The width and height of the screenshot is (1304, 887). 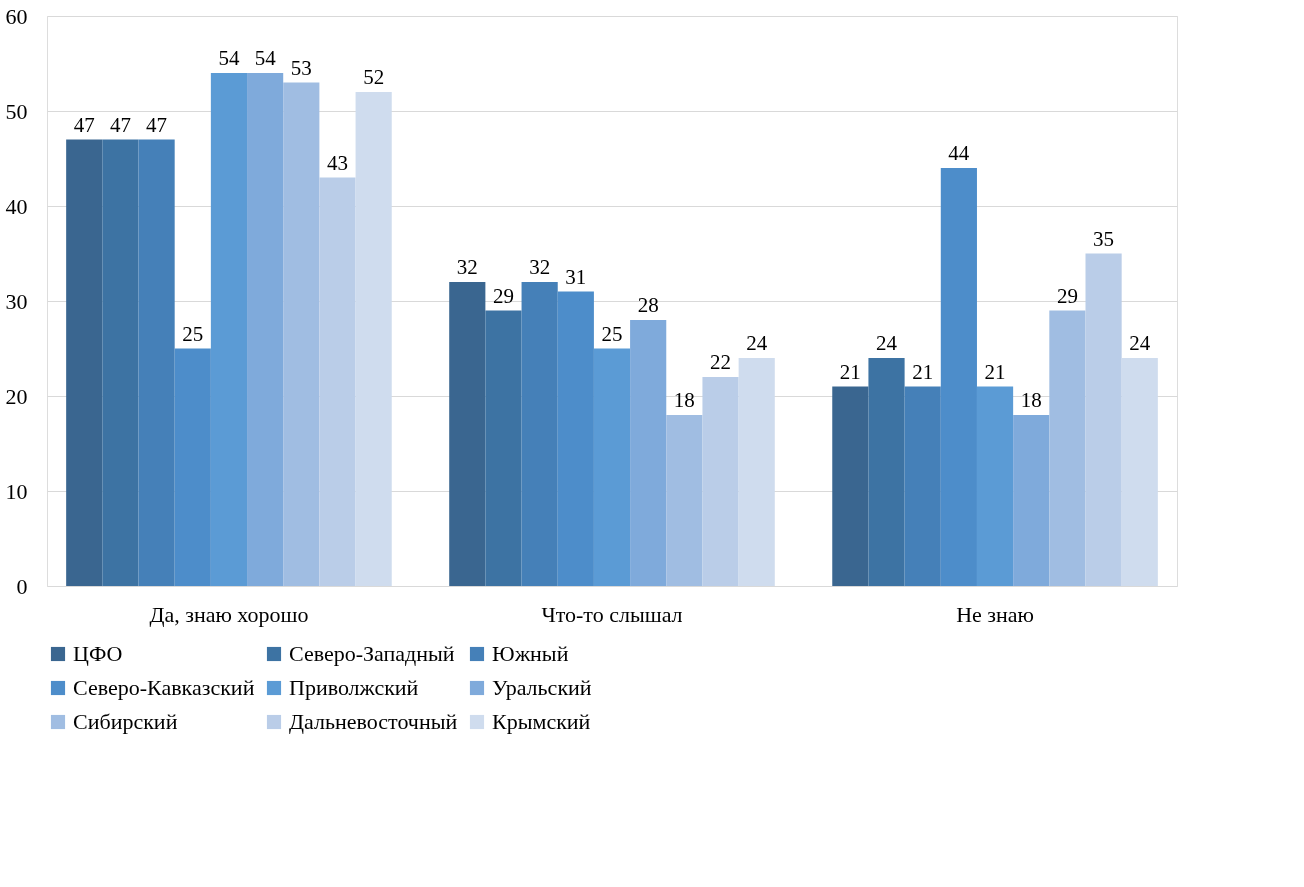 What do you see at coordinates (541, 721) in the screenshot?
I see `legend-label: Крымский` at bounding box center [541, 721].